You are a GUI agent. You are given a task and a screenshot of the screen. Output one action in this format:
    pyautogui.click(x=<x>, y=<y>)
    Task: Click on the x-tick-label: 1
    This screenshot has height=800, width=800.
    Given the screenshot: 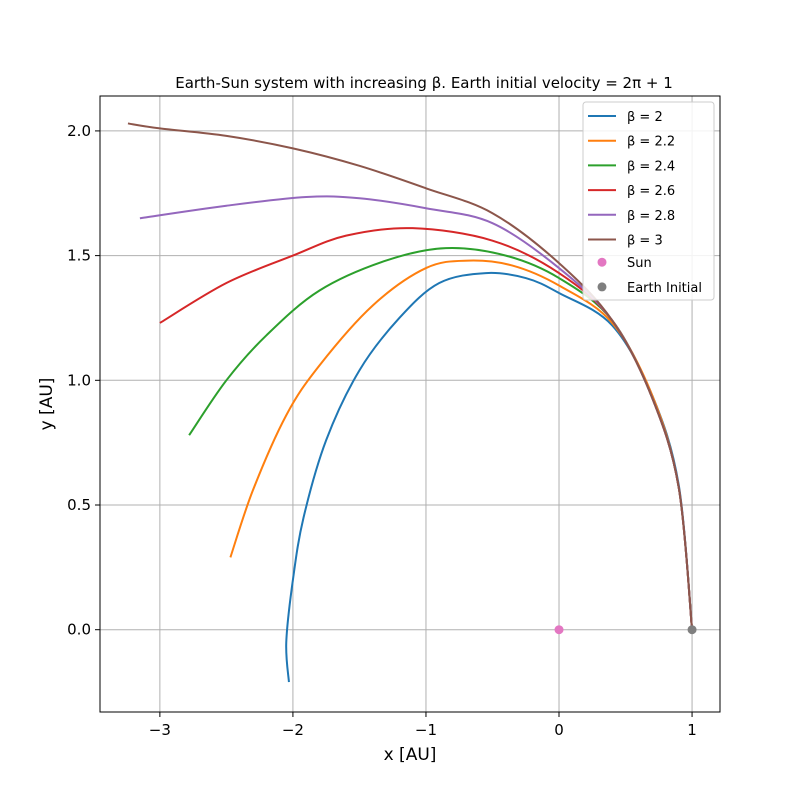 What is the action you would take?
    pyautogui.click(x=692, y=730)
    